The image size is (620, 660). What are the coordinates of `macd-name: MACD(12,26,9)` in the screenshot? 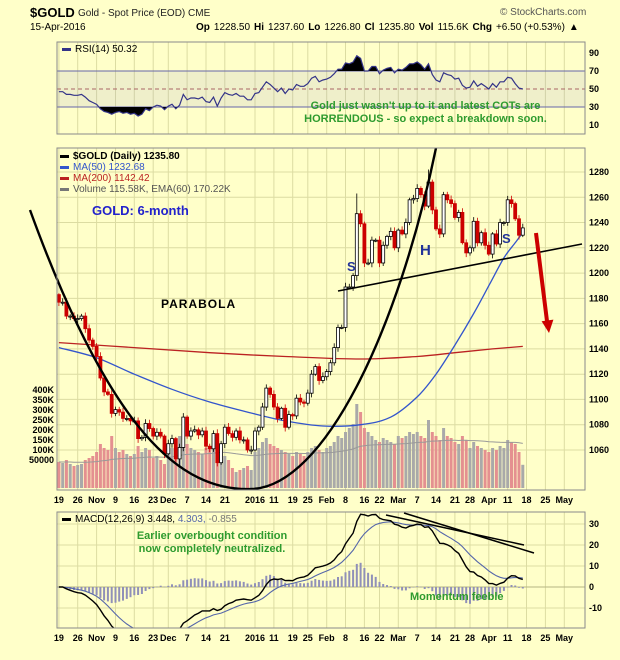 It's located at (110, 519).